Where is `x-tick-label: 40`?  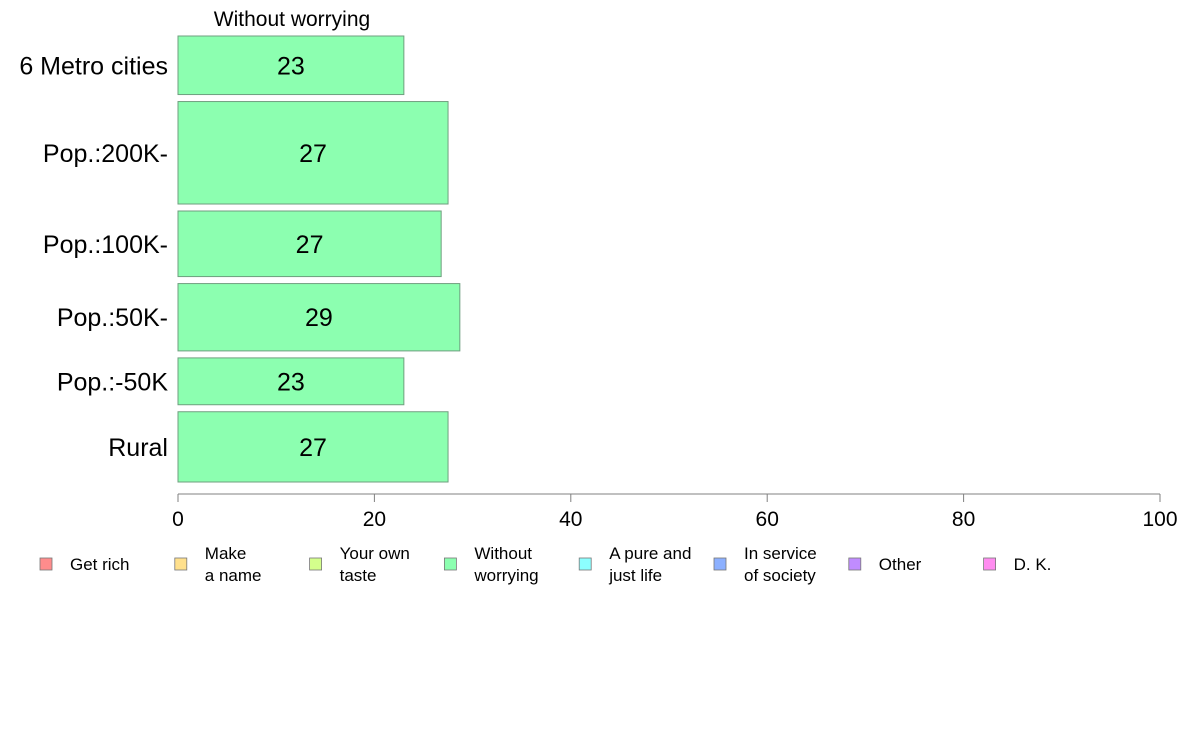 x-tick-label: 40 is located at coordinates (570, 519).